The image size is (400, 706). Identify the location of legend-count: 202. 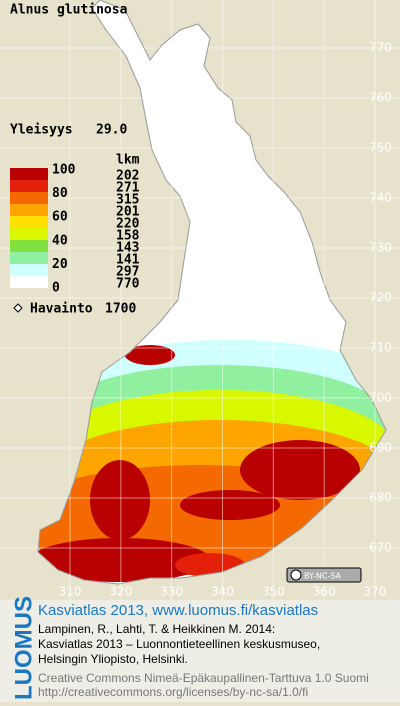
(127, 176).